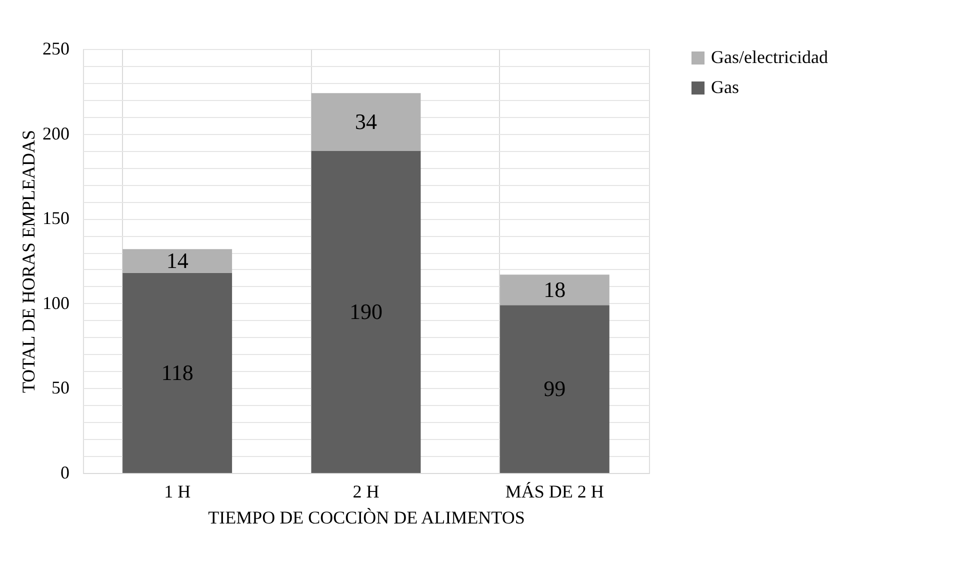 This screenshot has height=581, width=955. Describe the element at coordinates (177, 492) in the screenshot. I see `x-tick-label: 1 H` at that location.